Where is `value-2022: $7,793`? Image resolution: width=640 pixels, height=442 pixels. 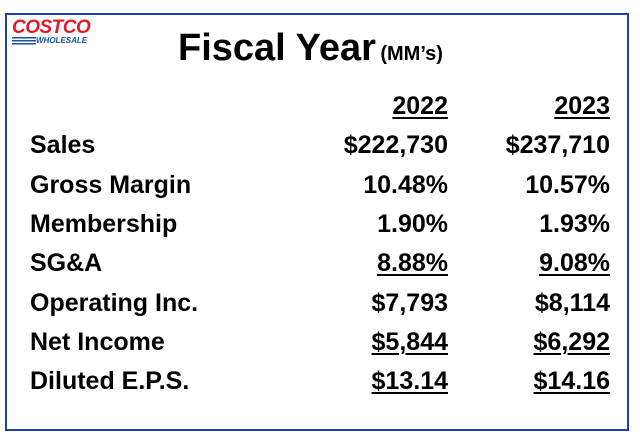 value-2022: $7,793 is located at coordinates (409, 303).